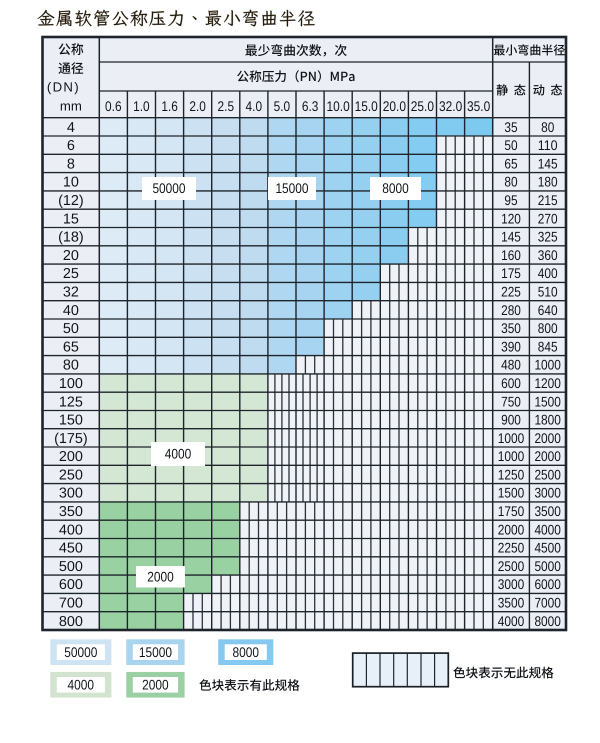  What do you see at coordinates (547, 420) in the screenshot?
I see `svg-text: 1800` at bounding box center [547, 420].